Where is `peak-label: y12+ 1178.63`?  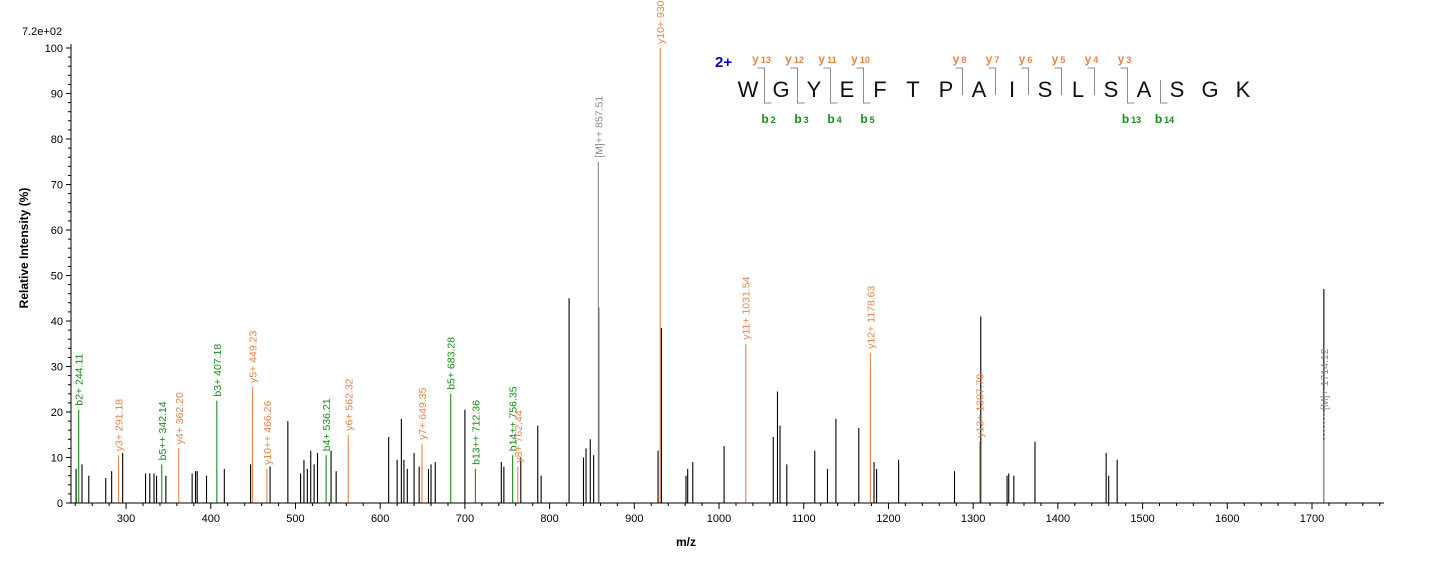 peak-label: y12+ 1178.63 is located at coordinates (871, 317).